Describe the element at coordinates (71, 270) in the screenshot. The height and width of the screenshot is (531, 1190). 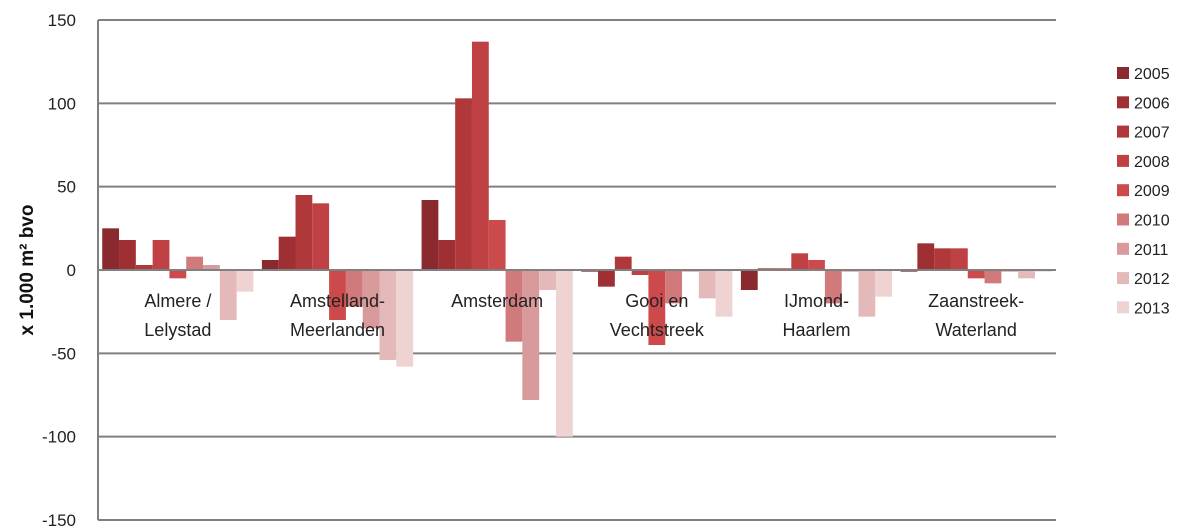
I see `y-tick-label: 0` at that location.